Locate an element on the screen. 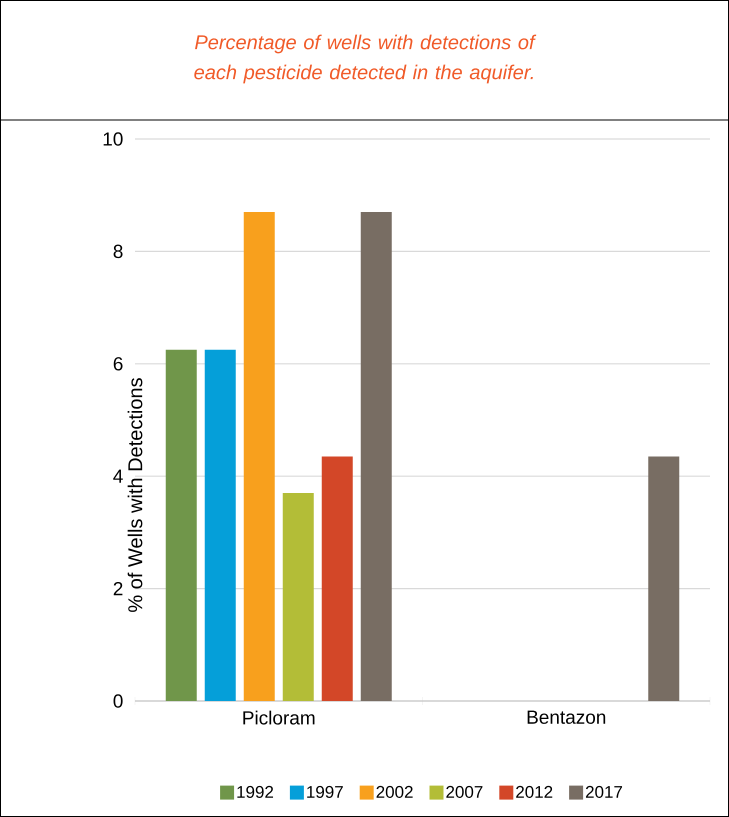  y-tick-label: 2 is located at coordinates (118, 589).